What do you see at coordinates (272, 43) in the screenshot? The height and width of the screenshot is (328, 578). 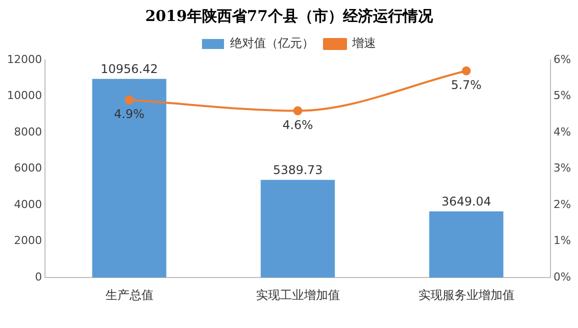 I see `legend-label: 绝对值（亿元）` at bounding box center [272, 43].